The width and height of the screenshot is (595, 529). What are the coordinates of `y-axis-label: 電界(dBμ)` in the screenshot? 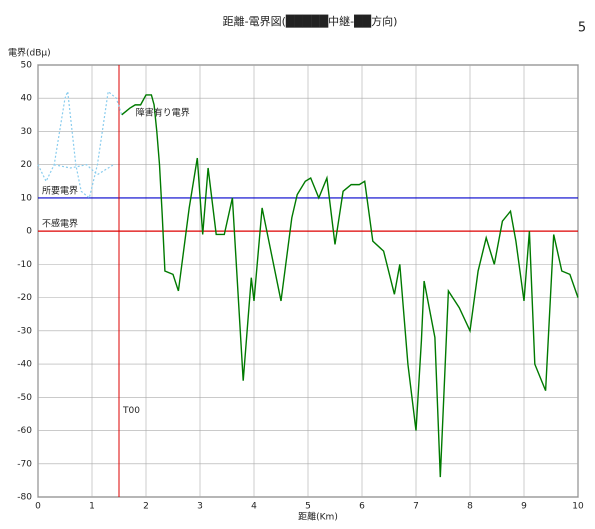 It's located at (29, 53).